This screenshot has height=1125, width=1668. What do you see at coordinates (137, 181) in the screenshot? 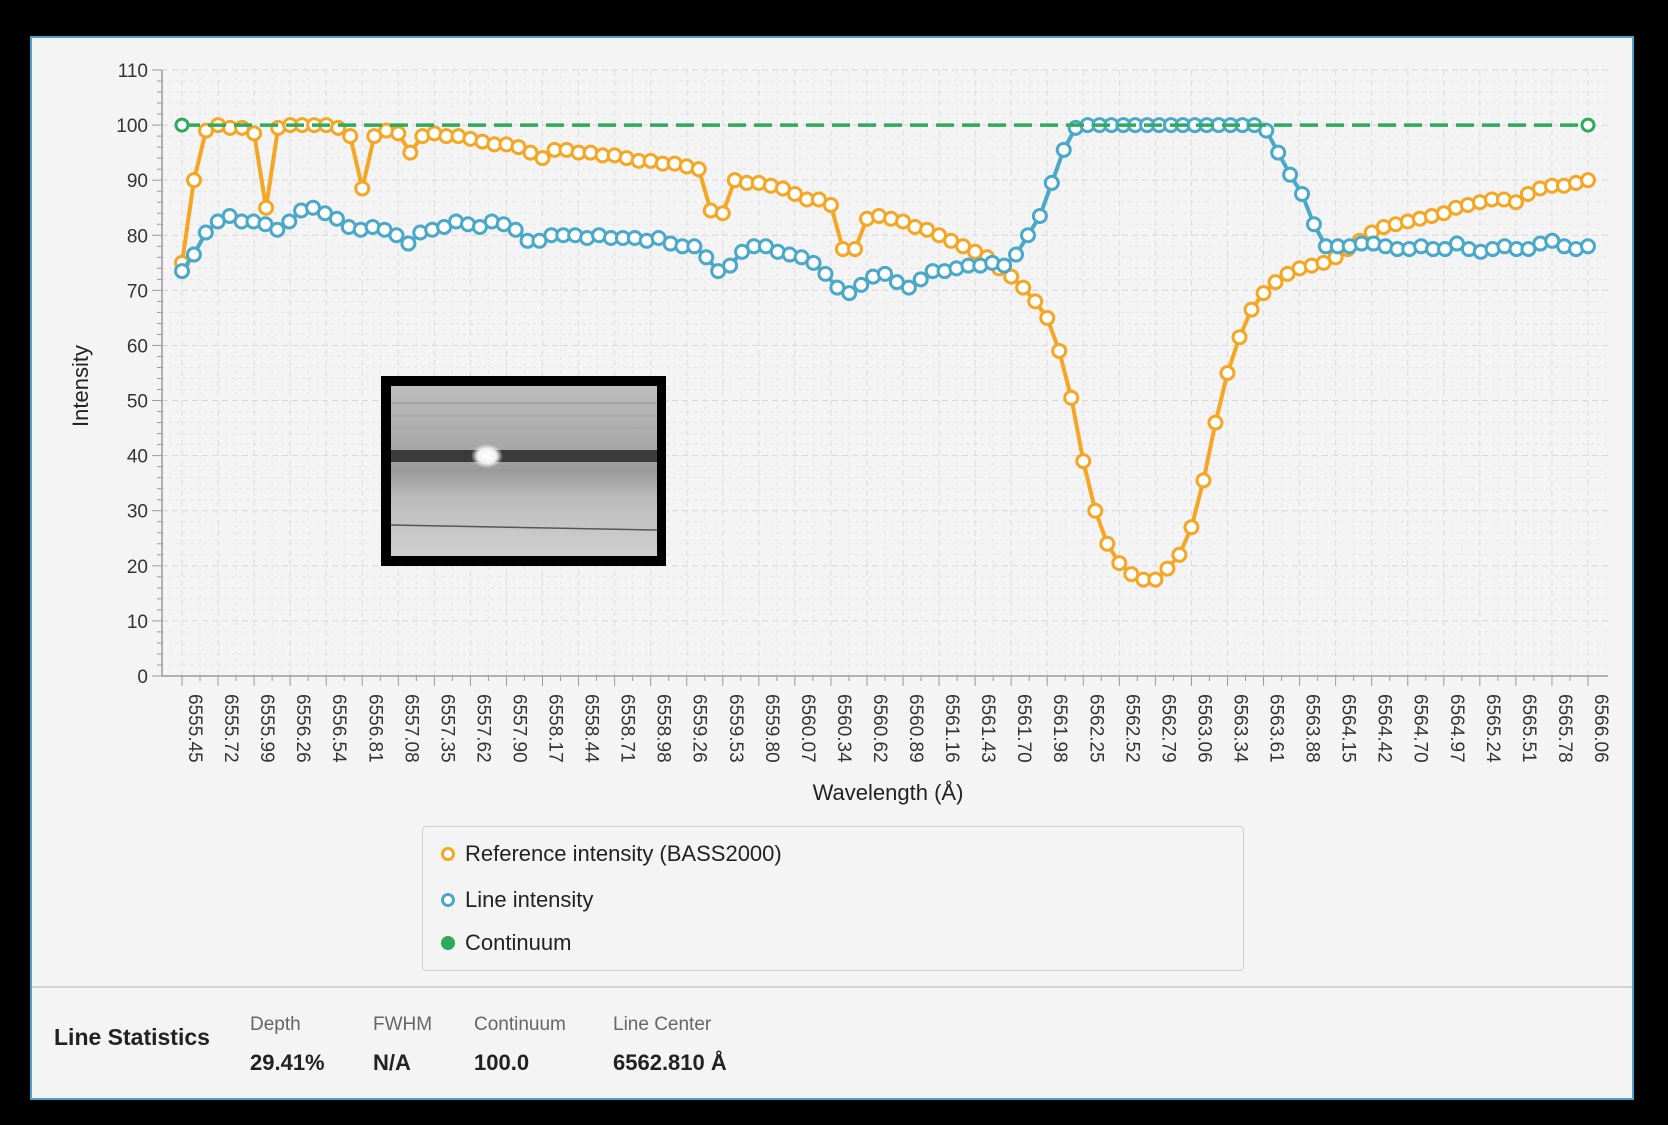
I see `y-tick-label: 90` at bounding box center [137, 181].